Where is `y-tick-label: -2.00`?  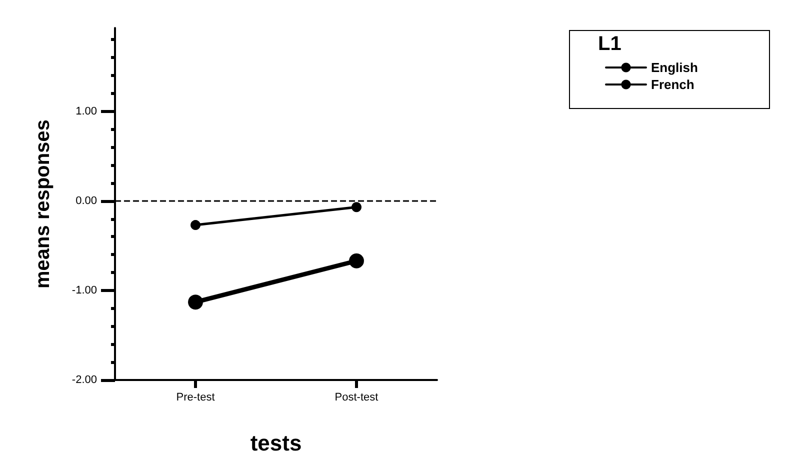 y-tick-label: -2.00 is located at coordinates (84, 380).